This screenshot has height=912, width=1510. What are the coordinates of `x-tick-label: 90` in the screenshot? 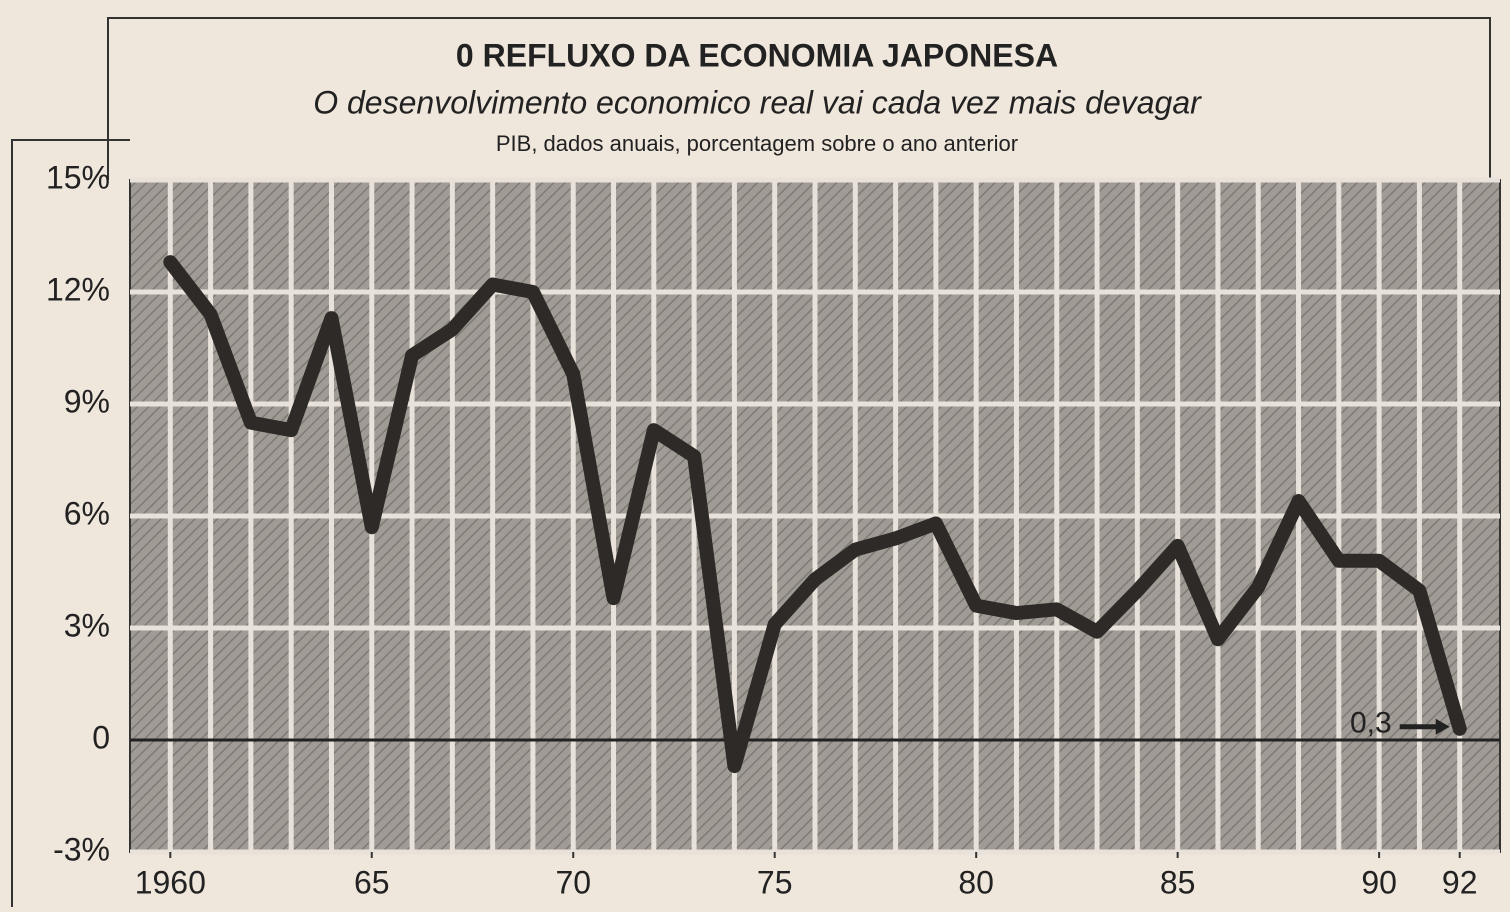 It's located at (1379, 882).